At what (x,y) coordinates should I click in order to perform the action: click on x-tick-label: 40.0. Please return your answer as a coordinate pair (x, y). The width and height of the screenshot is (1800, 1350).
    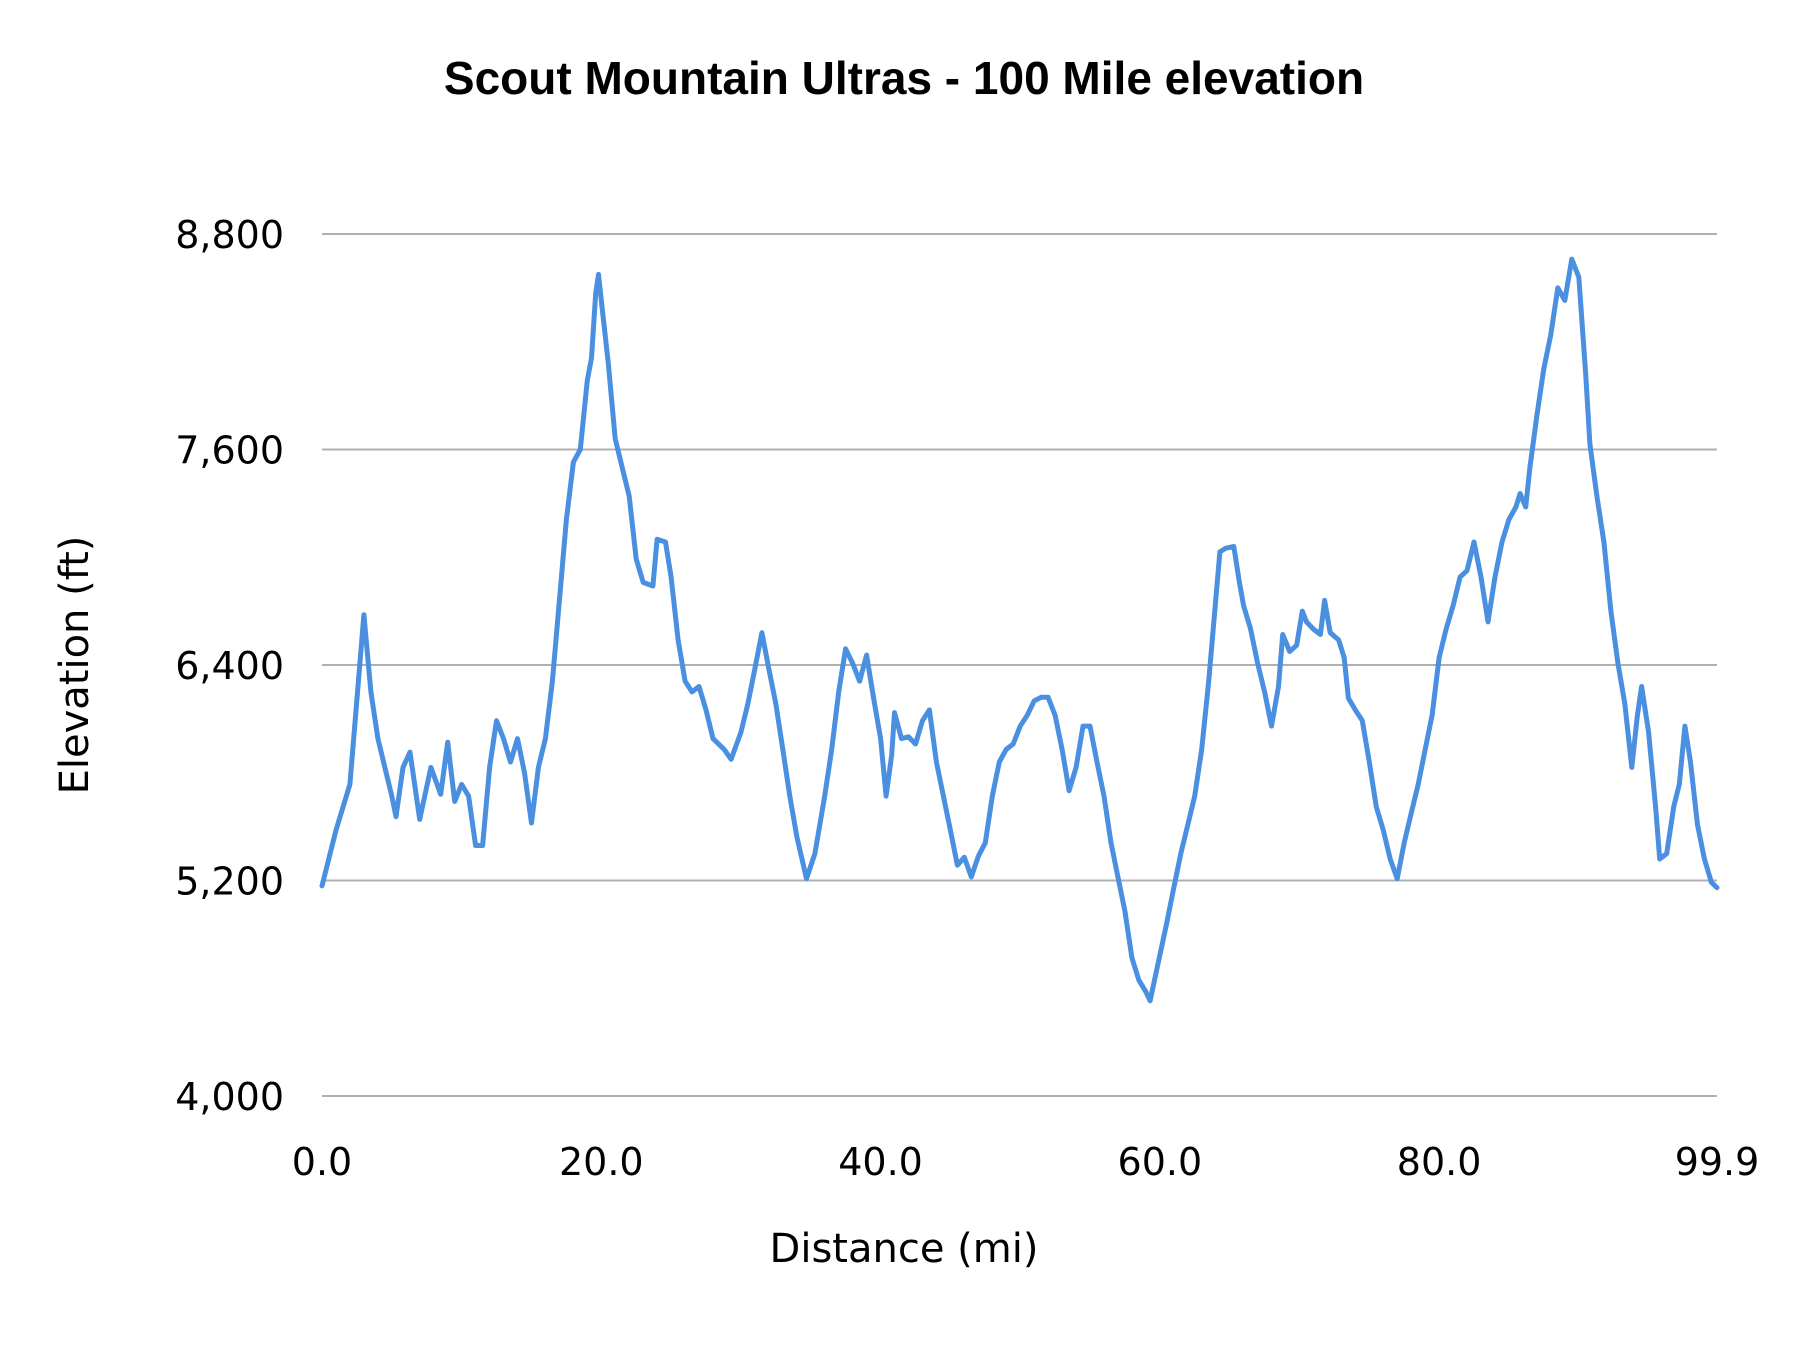
    Looking at the image, I should click on (880, 1162).